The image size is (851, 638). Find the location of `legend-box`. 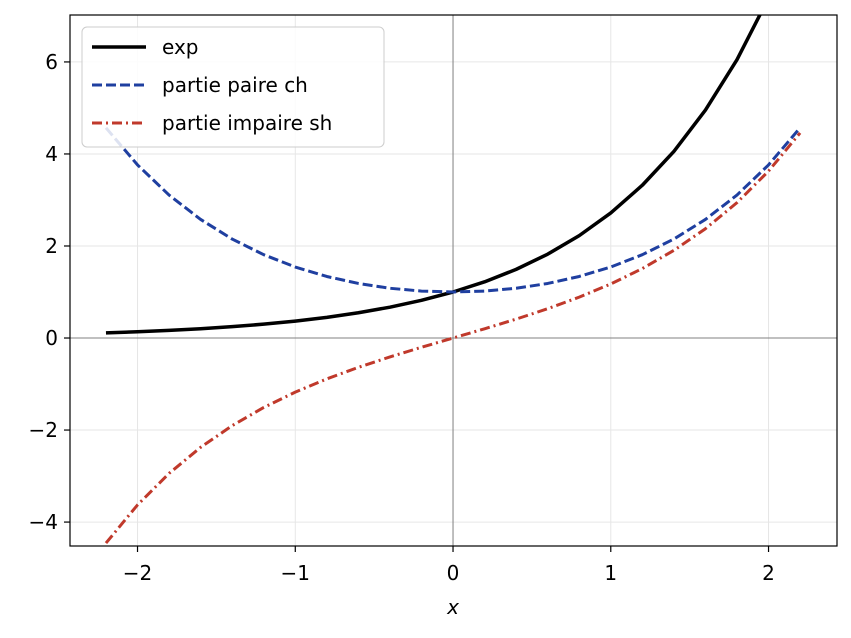

legend-box is located at coordinates (233, 87).